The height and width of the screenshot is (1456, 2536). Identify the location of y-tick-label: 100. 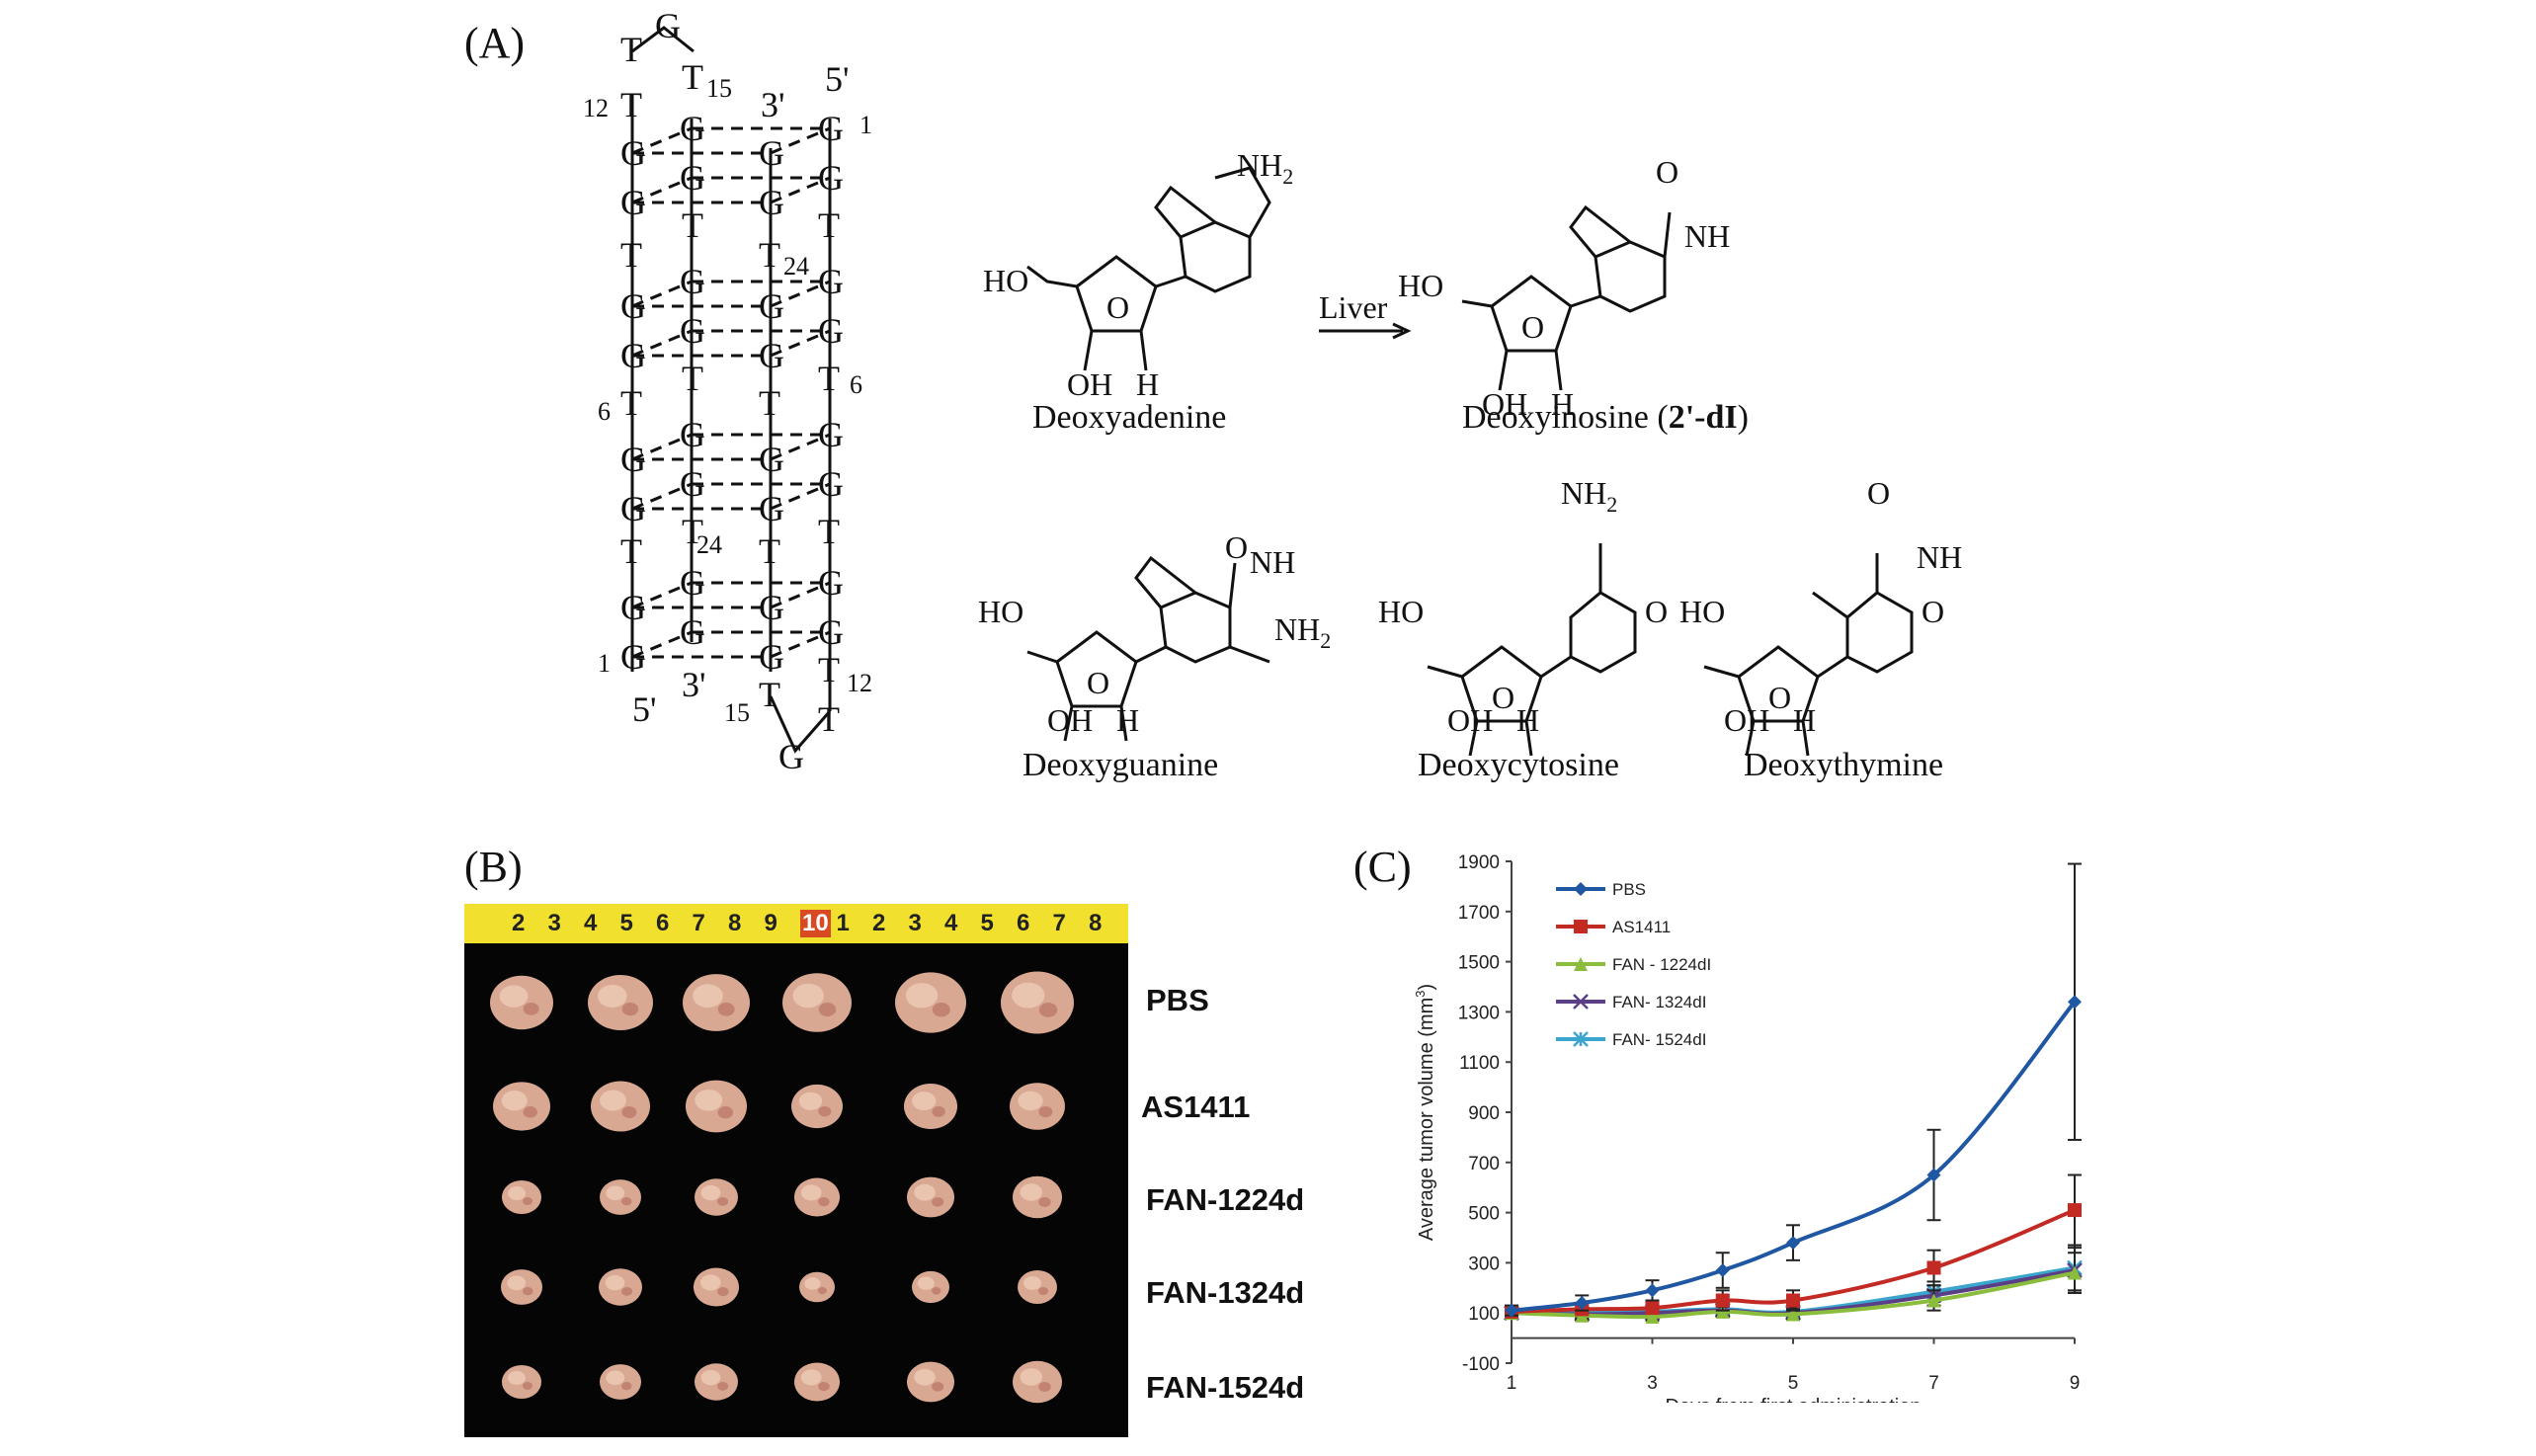
(1484, 1314).